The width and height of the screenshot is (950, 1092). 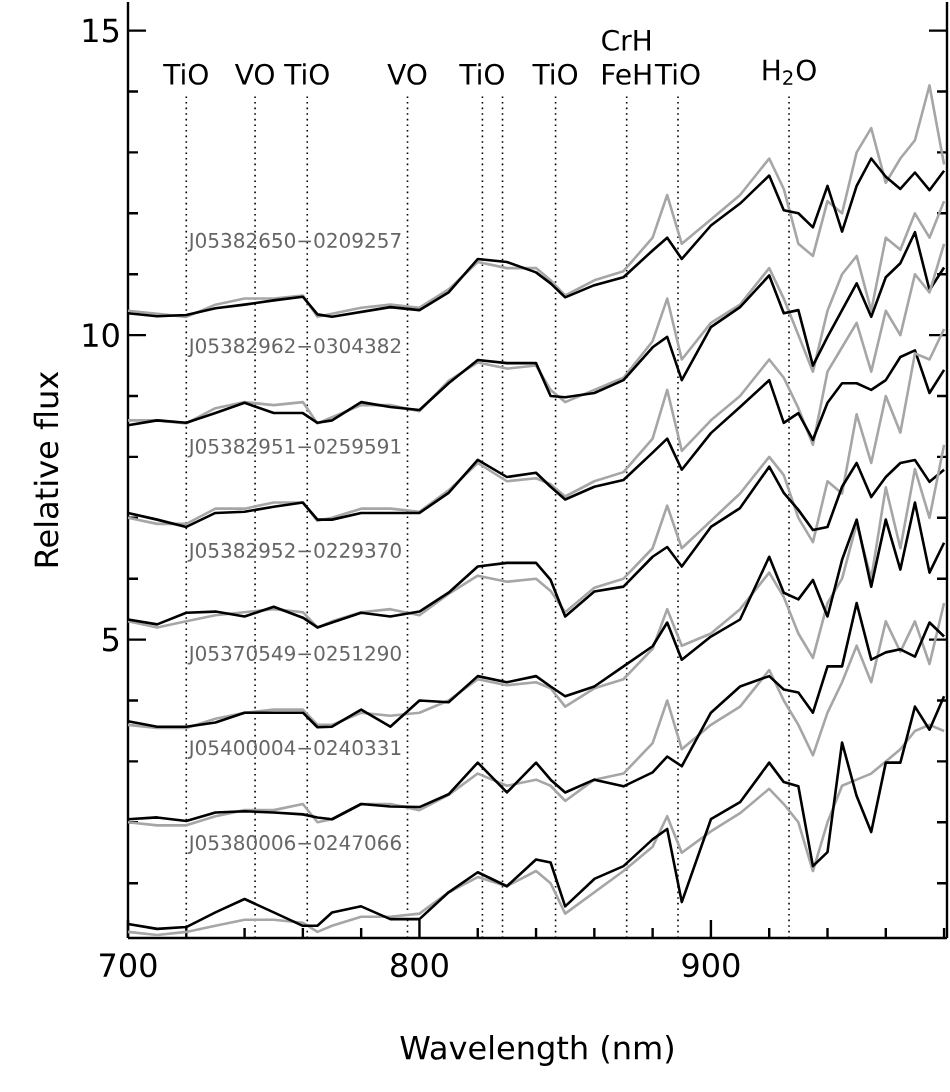 I want to click on annotation: J05382650−0209257, so click(x=294, y=242).